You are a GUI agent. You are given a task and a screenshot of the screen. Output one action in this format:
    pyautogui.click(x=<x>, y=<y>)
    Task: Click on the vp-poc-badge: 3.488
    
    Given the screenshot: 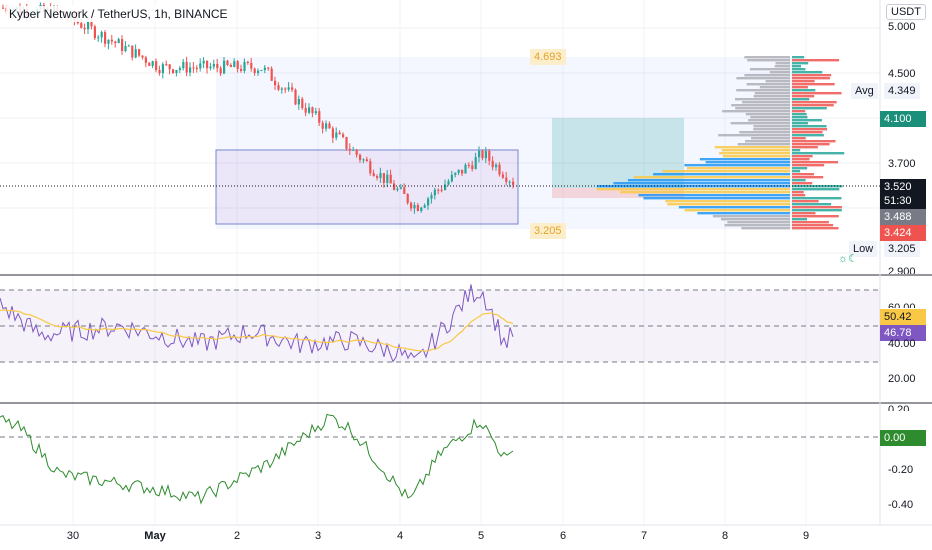 What is the action you would take?
    pyautogui.click(x=903, y=217)
    